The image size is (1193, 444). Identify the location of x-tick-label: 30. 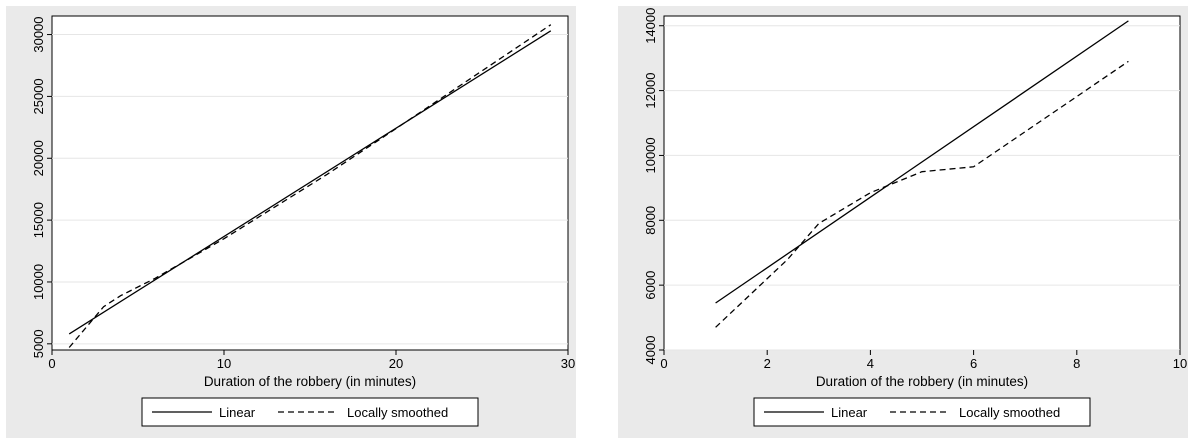
(568, 363).